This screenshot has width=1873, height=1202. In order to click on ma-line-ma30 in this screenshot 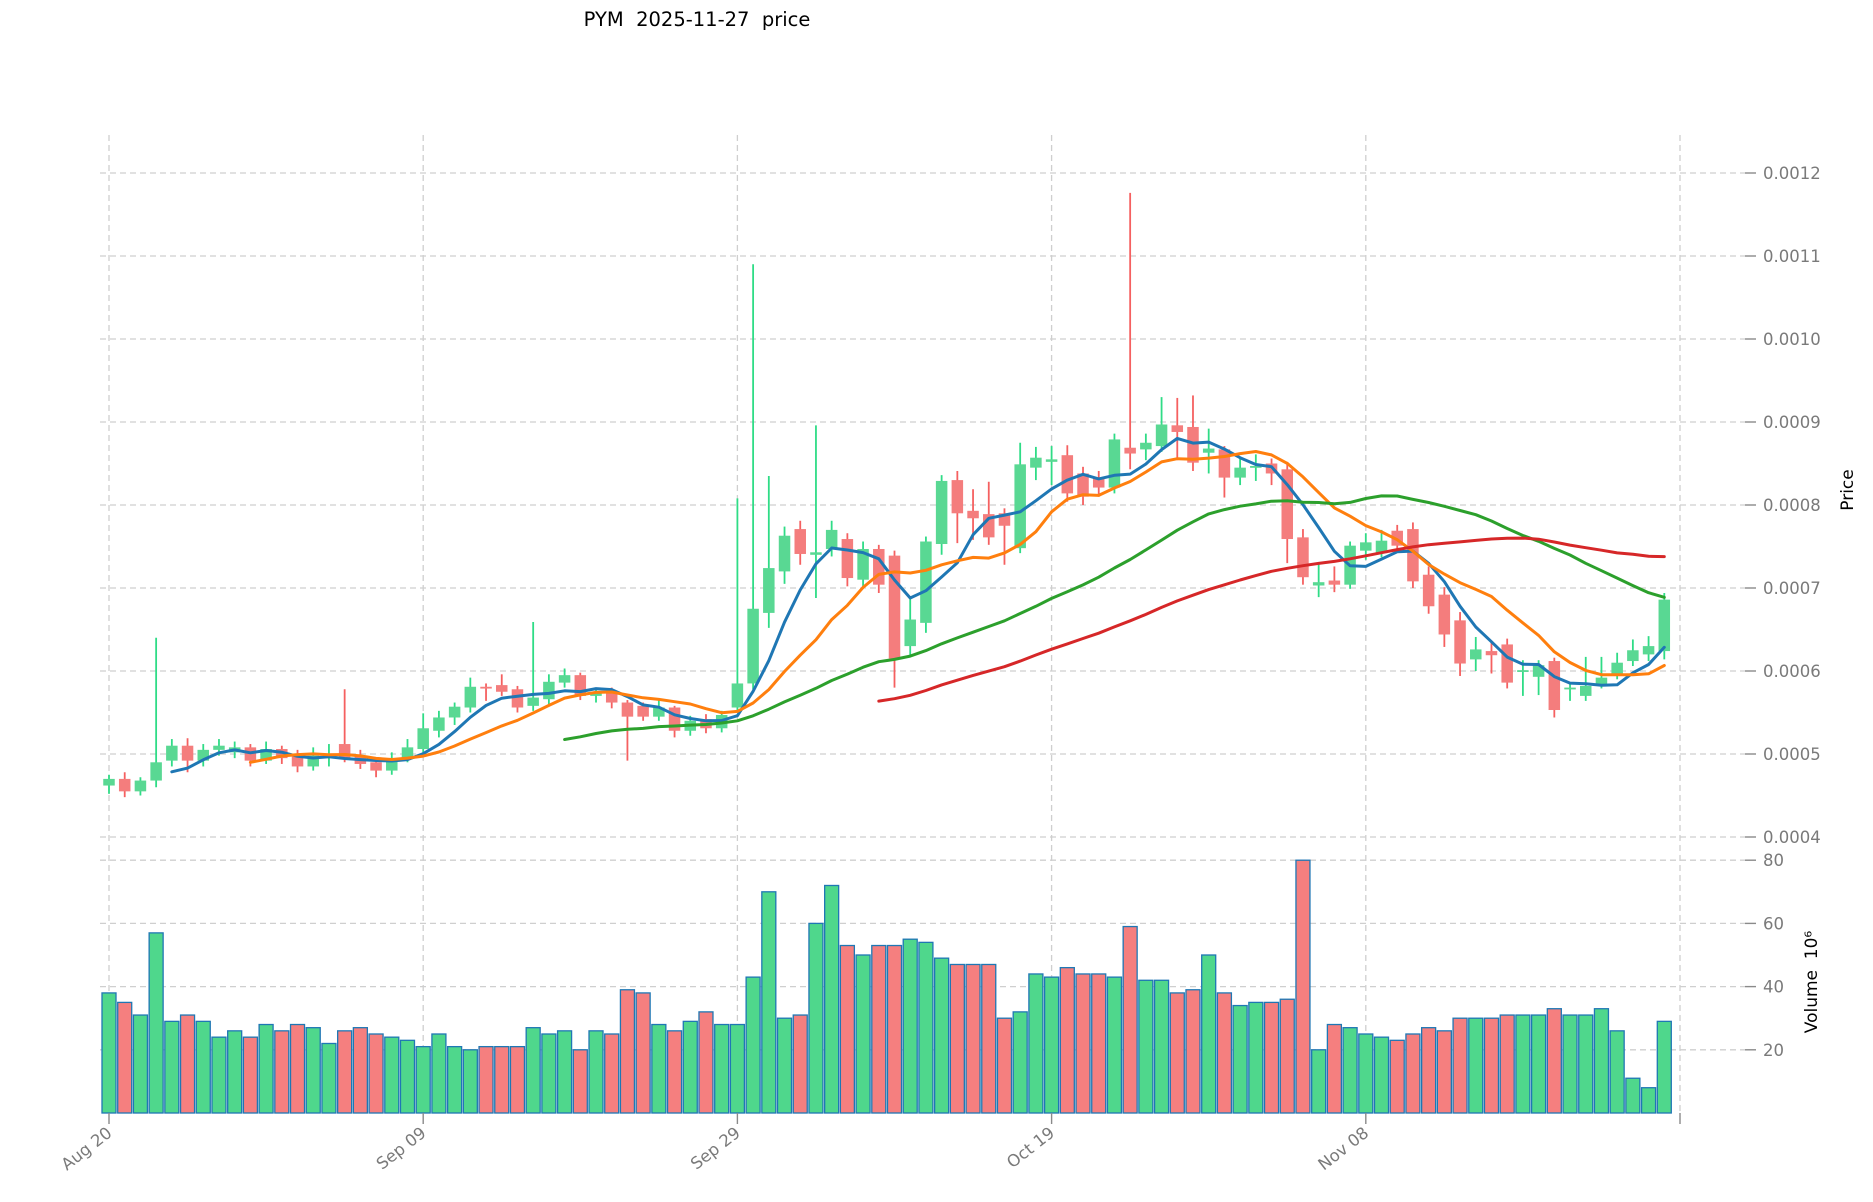, I will do `click(1114, 617)`.